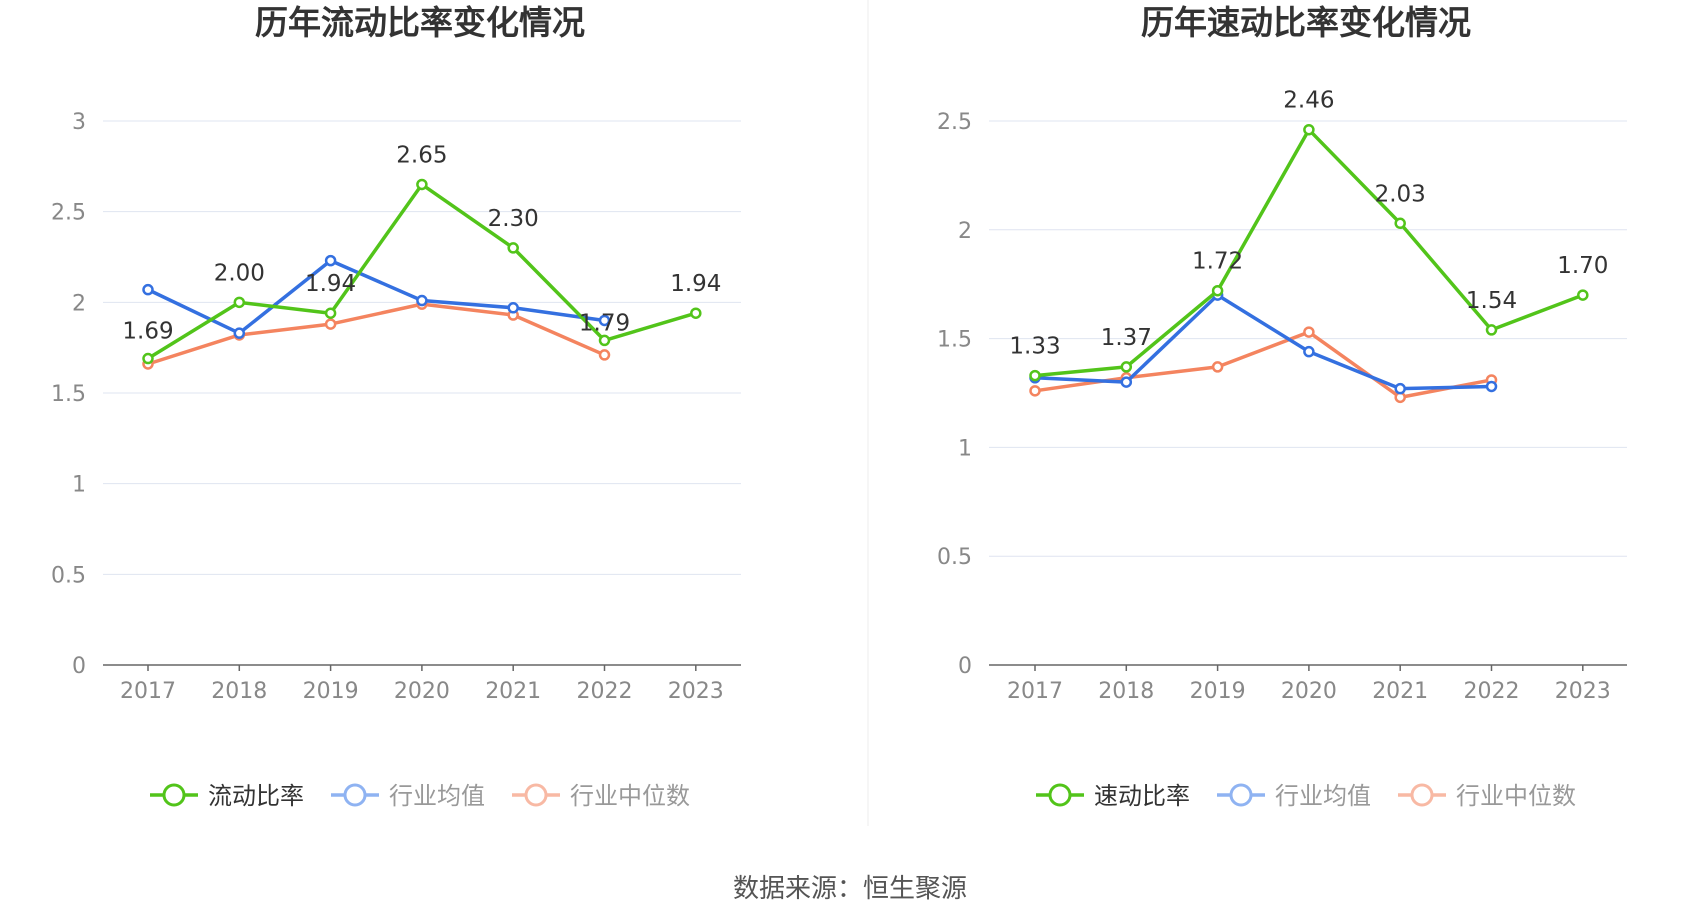  Describe the element at coordinates (1142, 796) in the screenshot. I see `legend-label: 速动比率` at that location.